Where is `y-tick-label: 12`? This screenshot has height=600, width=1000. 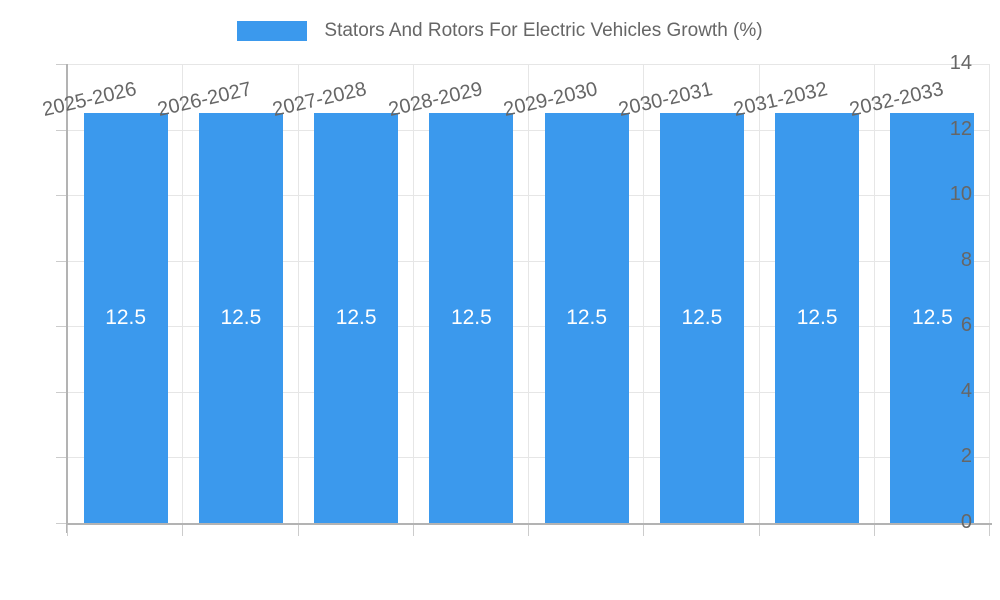
y-tick-label: 12 is located at coordinates (960, 128).